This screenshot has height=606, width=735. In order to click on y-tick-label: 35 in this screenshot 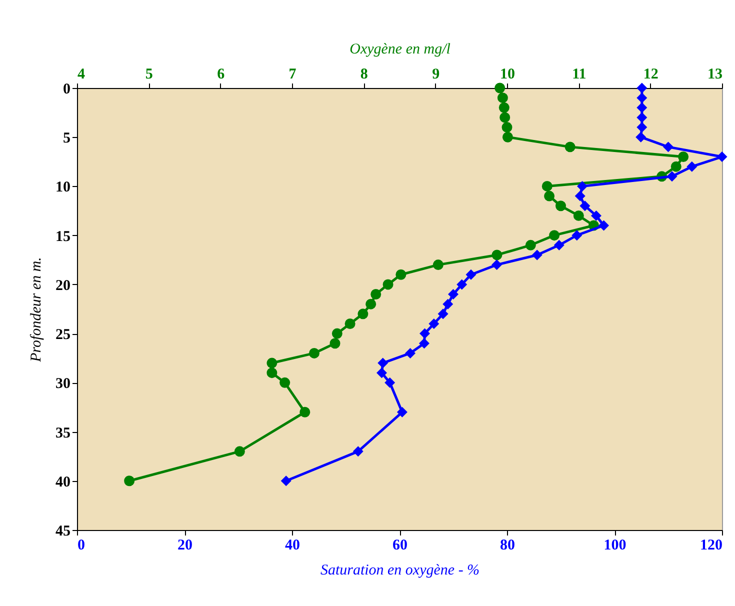, I will do `click(63, 433)`.